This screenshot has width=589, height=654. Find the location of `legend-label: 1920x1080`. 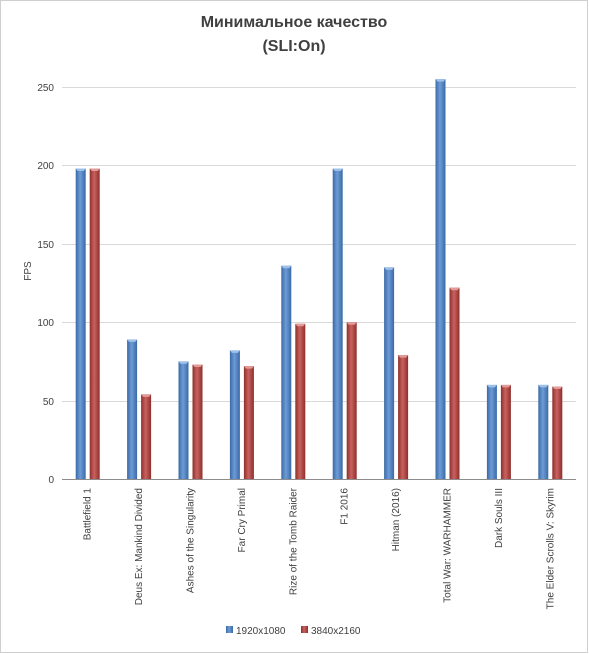

legend-label: 1920x1080 is located at coordinates (261, 631).